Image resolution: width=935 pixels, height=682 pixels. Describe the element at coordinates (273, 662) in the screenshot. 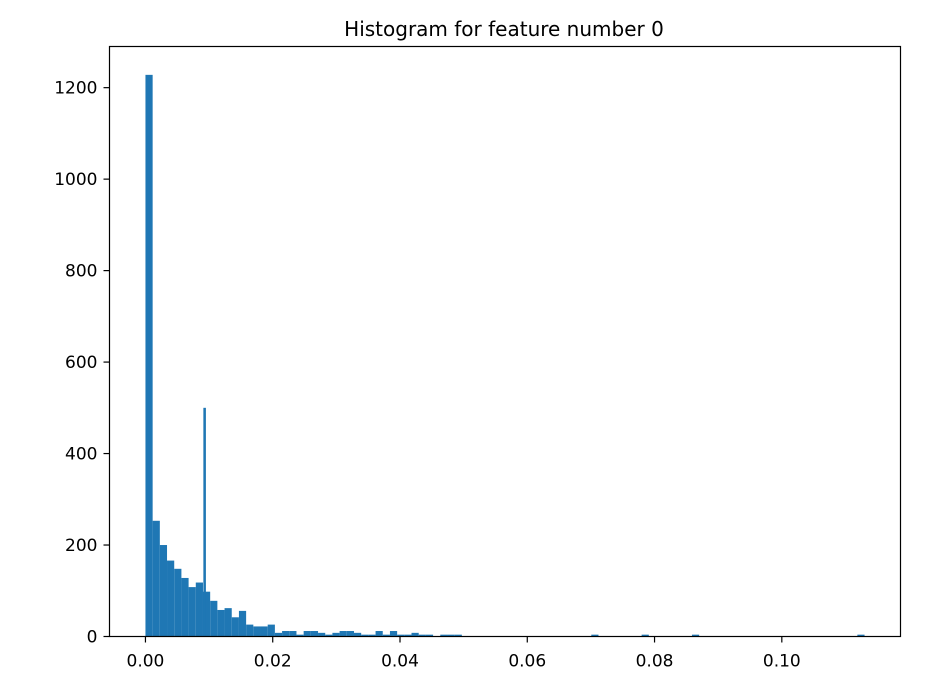

I see `x-tick-label: 0.02` at that location.